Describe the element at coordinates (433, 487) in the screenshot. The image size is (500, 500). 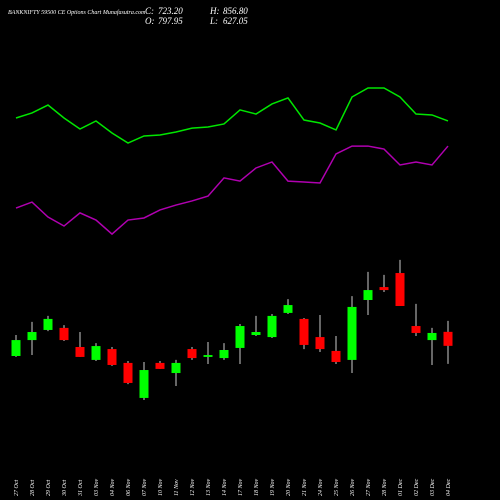
I see `x-tick-label: 03 Dec` at that location.